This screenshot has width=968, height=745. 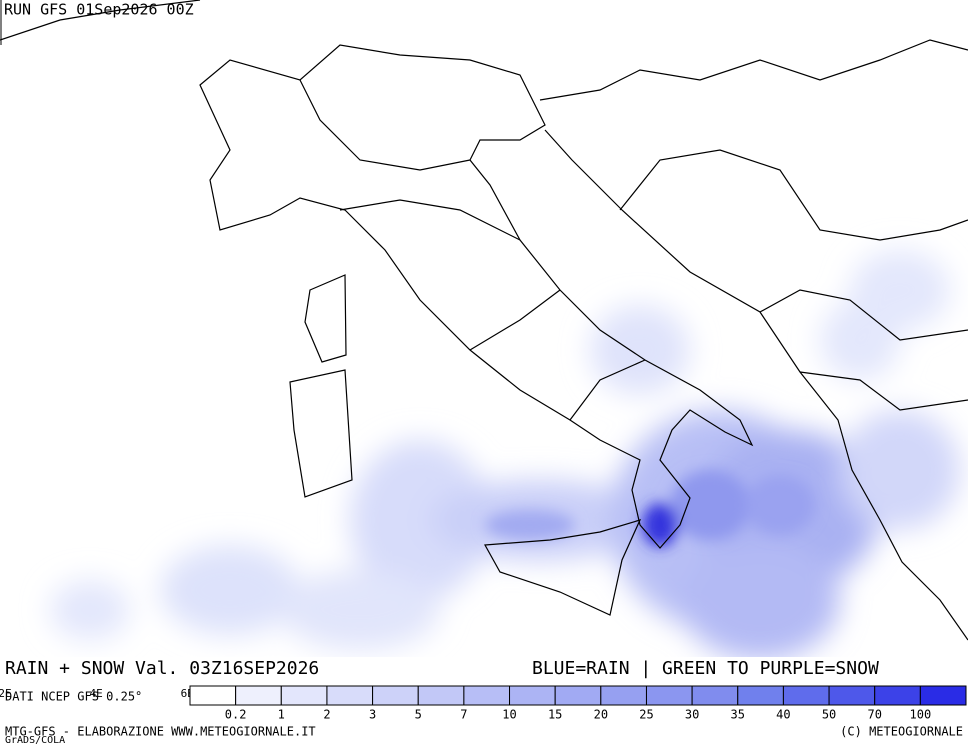 What do you see at coordinates (95, 693) in the screenshot?
I see `longitude-label: 4E` at bounding box center [95, 693].